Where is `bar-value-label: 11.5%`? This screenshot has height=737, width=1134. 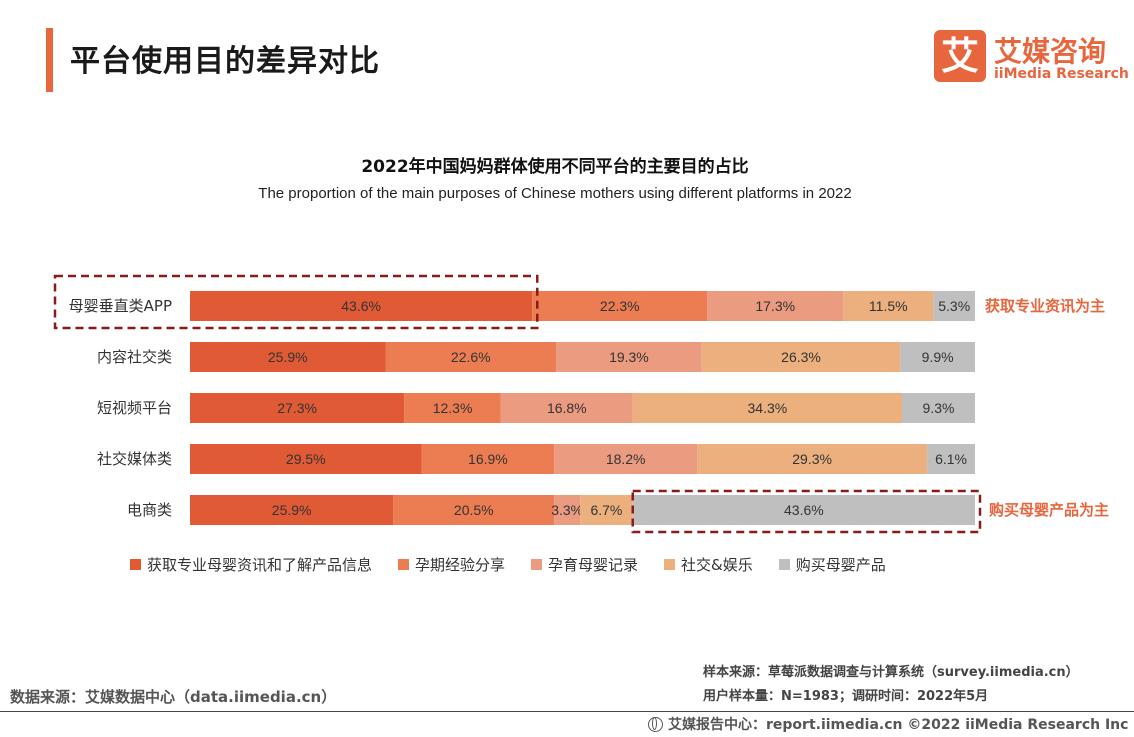 bar-value-label: 11.5% is located at coordinates (888, 306).